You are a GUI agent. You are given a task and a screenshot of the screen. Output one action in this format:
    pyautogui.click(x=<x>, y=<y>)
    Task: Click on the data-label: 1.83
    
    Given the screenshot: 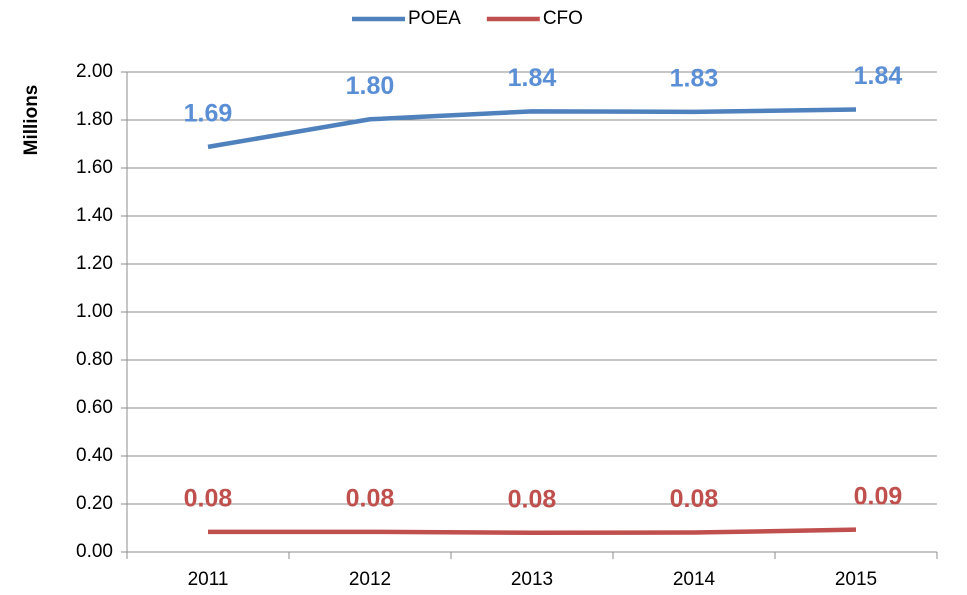 What is the action you would take?
    pyautogui.click(x=694, y=78)
    